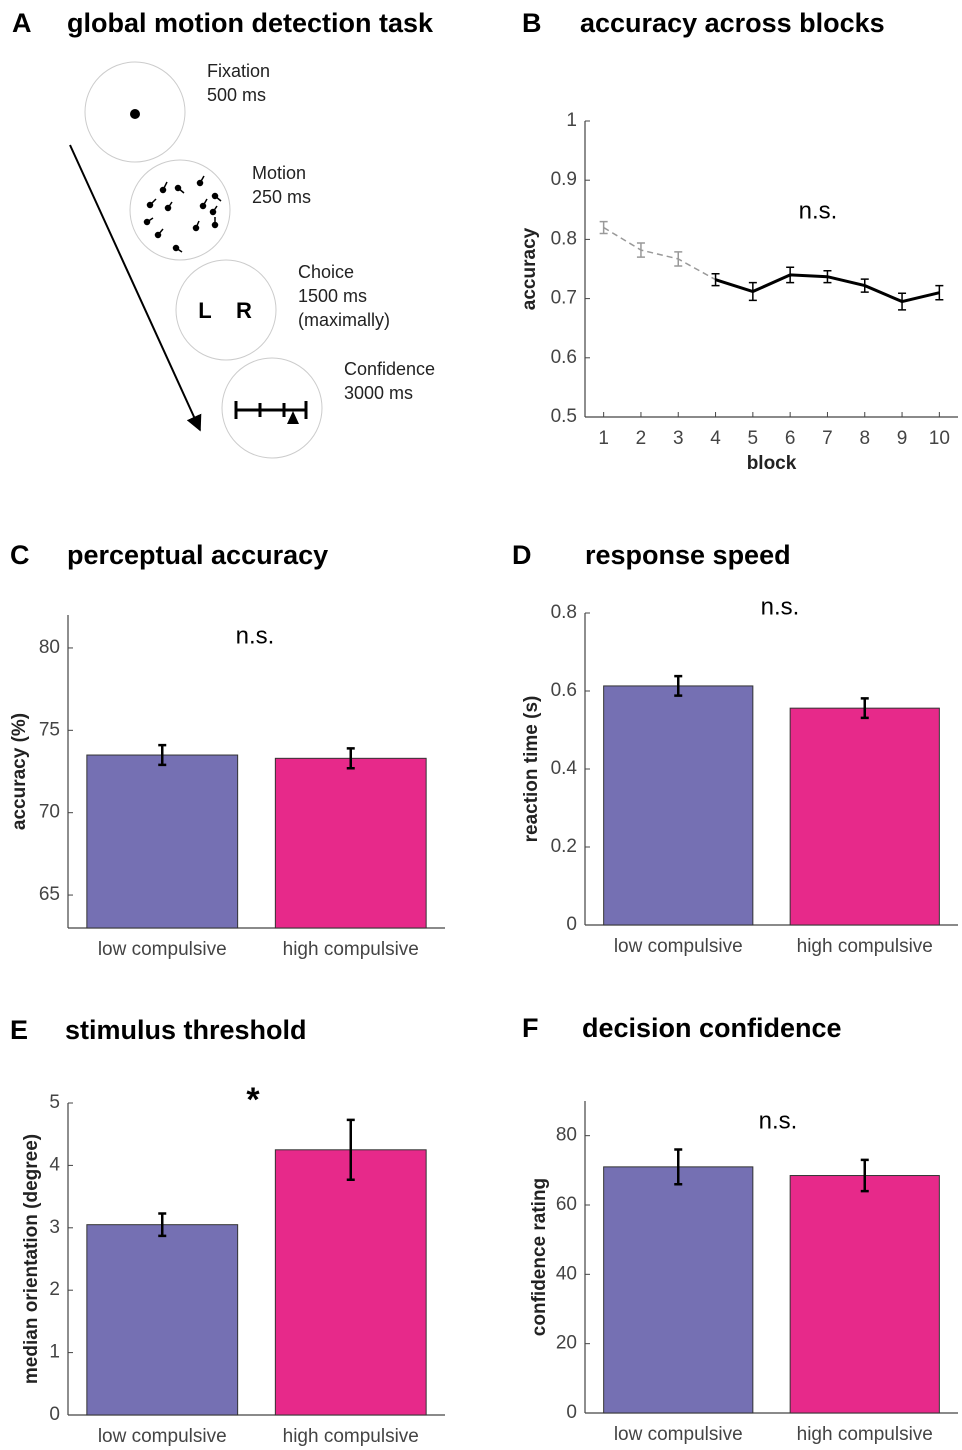 The width and height of the screenshot is (962, 1450). What do you see at coordinates (281, 197) in the screenshot?
I see `step-duration: 250 ms` at bounding box center [281, 197].